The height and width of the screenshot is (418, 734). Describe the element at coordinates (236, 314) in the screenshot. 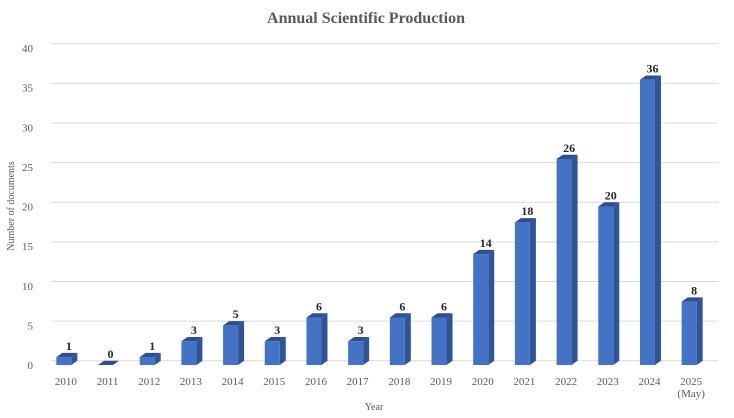

I see `data-label: 5` at that location.